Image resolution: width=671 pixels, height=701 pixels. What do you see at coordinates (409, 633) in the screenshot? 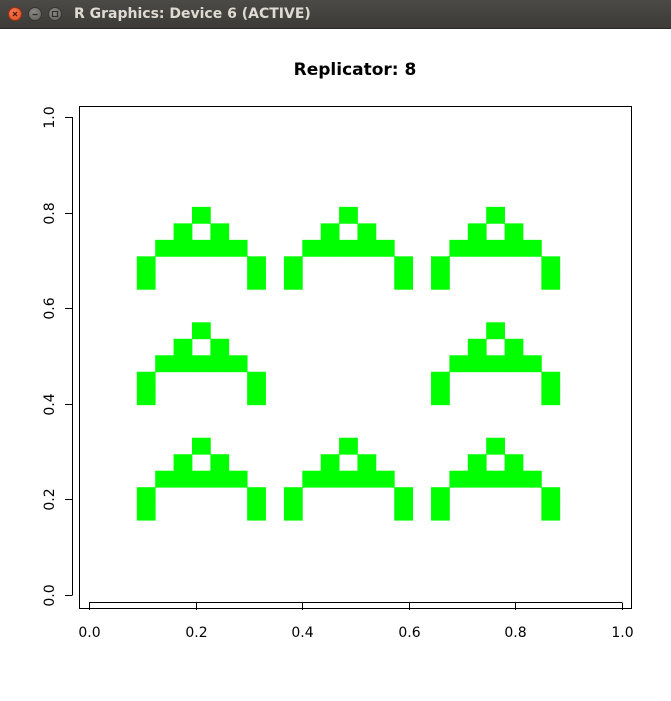
I see `x-tick-label: 0.6` at bounding box center [409, 633].